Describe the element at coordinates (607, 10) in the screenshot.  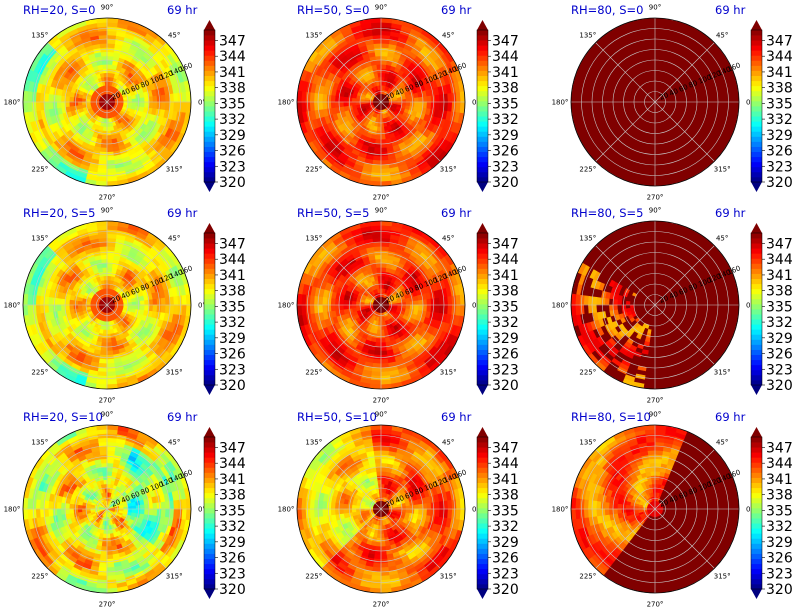
I see `panel-title: RH=80, S=0` at that location.